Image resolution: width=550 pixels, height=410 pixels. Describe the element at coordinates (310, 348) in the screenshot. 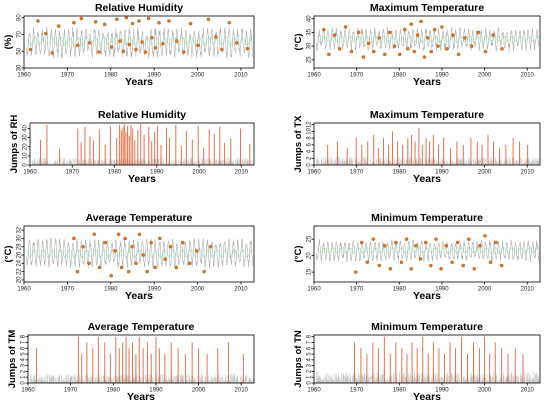

I see `y-tick-label: 6` at that location.